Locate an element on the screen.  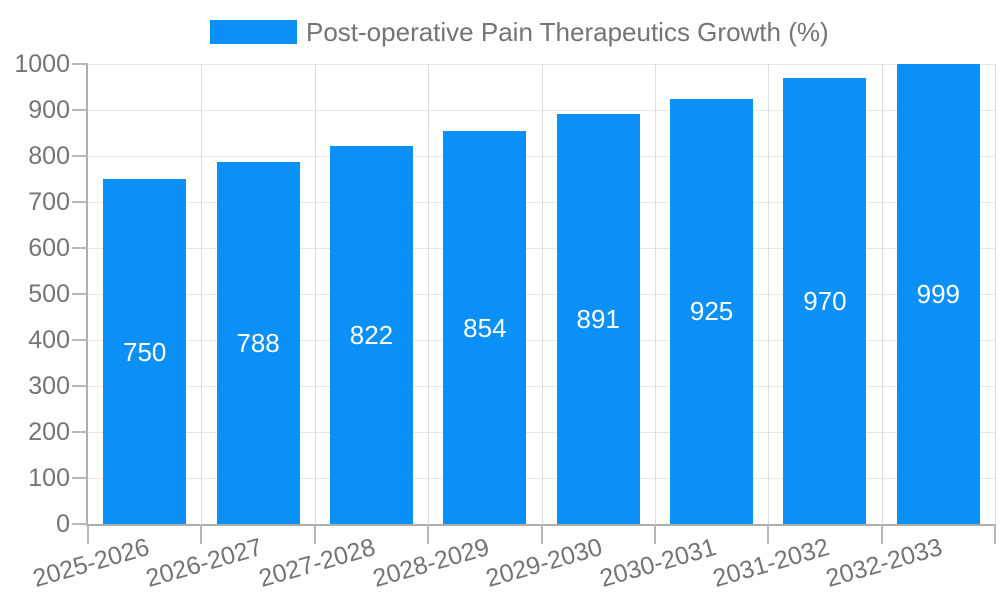
y-axis-line is located at coordinates (87, 295).